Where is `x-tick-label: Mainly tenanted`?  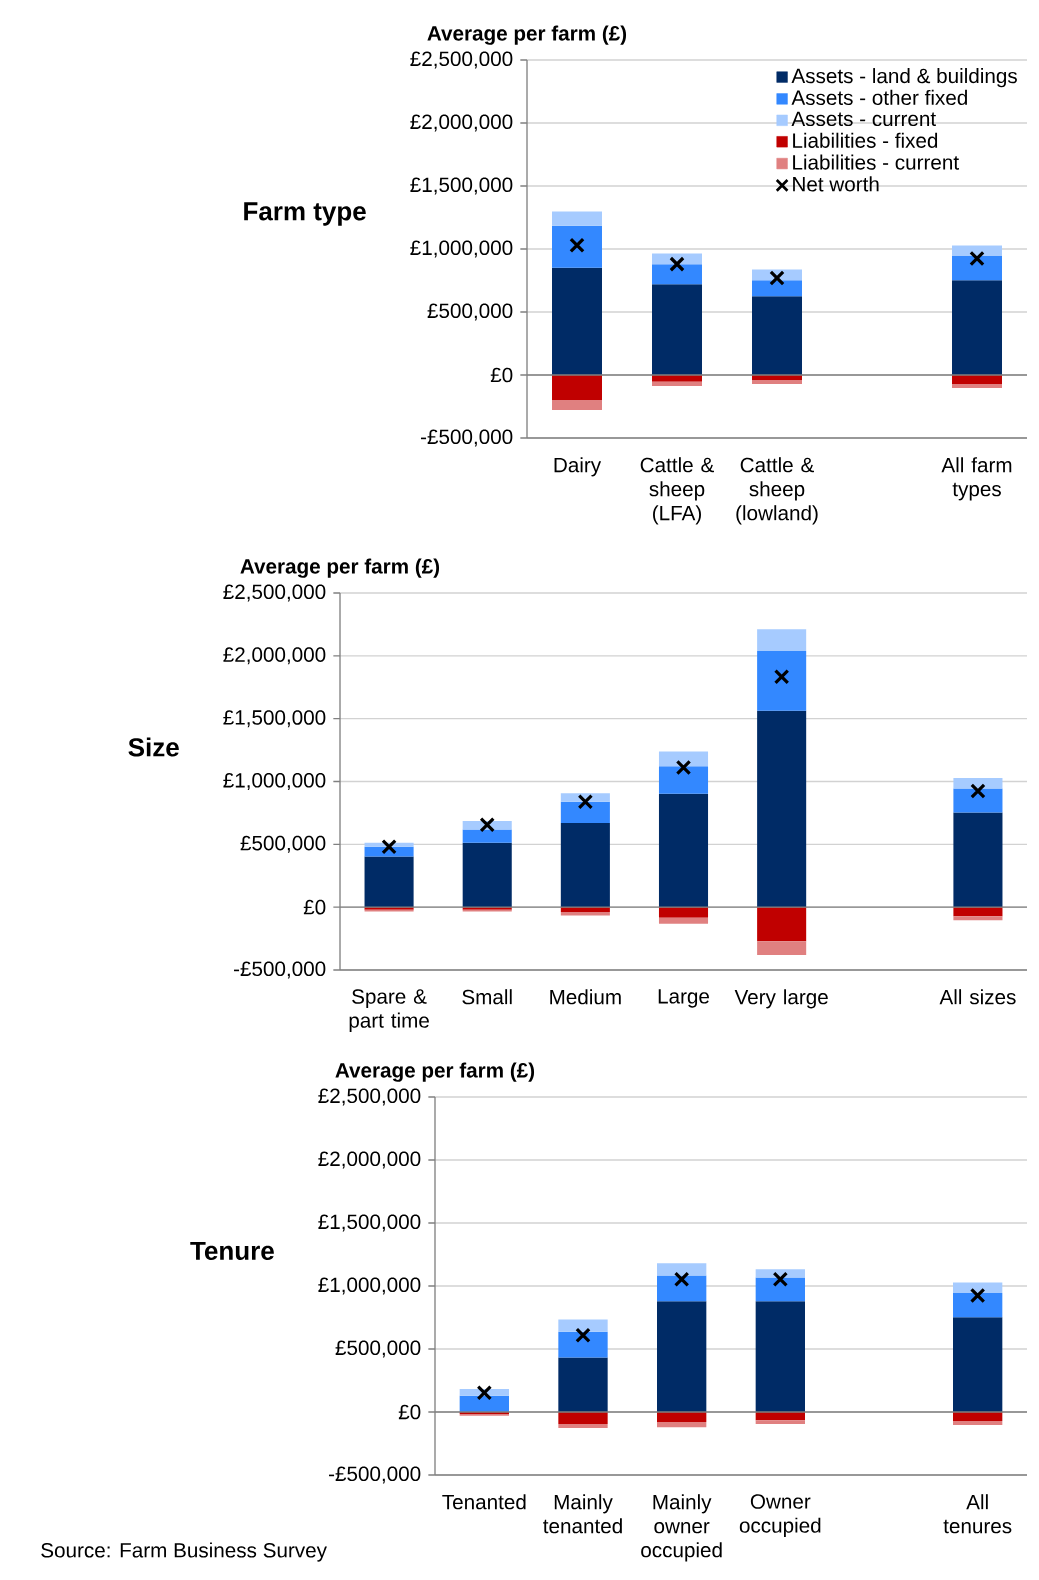
x-tick-label: Mainly tenanted is located at coordinates (582, 1514).